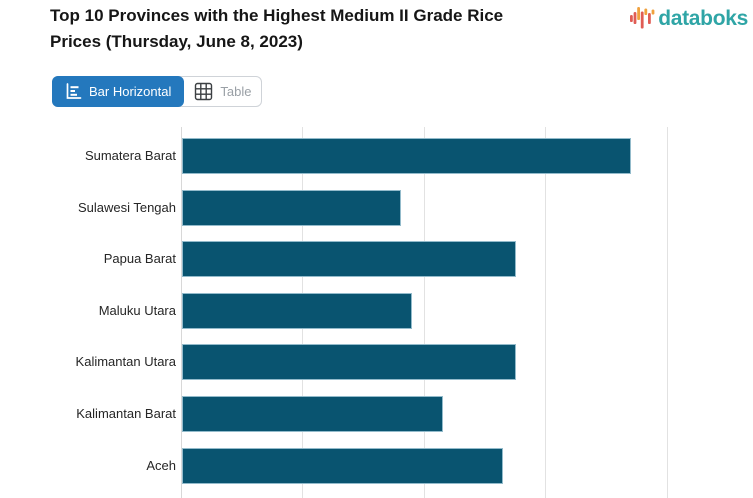 This screenshot has width=753, height=498. Describe the element at coordinates (130, 155) in the screenshot. I see `category-label: Sumatera Barat` at that location.